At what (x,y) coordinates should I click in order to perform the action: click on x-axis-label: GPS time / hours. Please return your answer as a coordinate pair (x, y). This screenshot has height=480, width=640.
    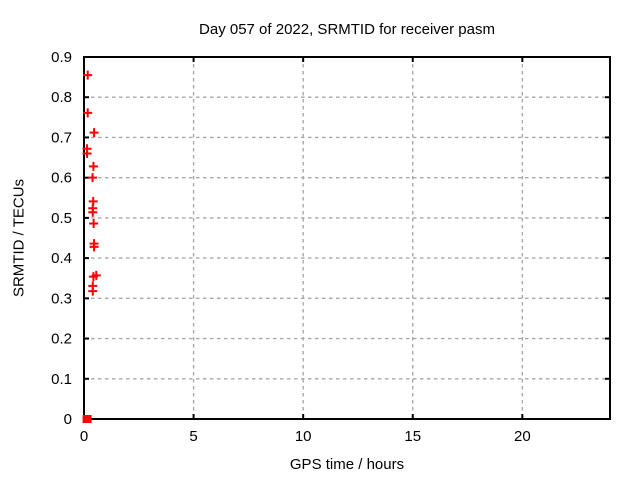
    Looking at the image, I should click on (347, 464).